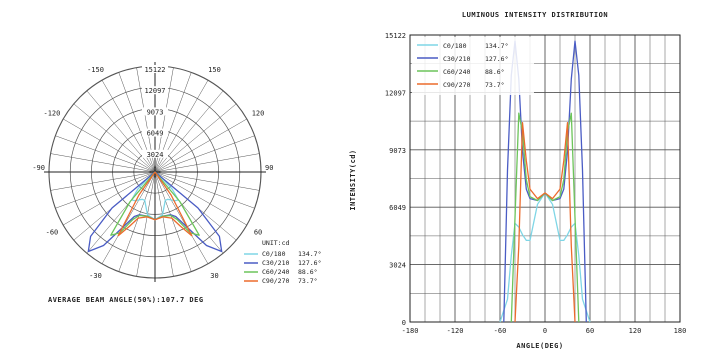  I want to click on y-tick-label: 3024, so click(397, 266).